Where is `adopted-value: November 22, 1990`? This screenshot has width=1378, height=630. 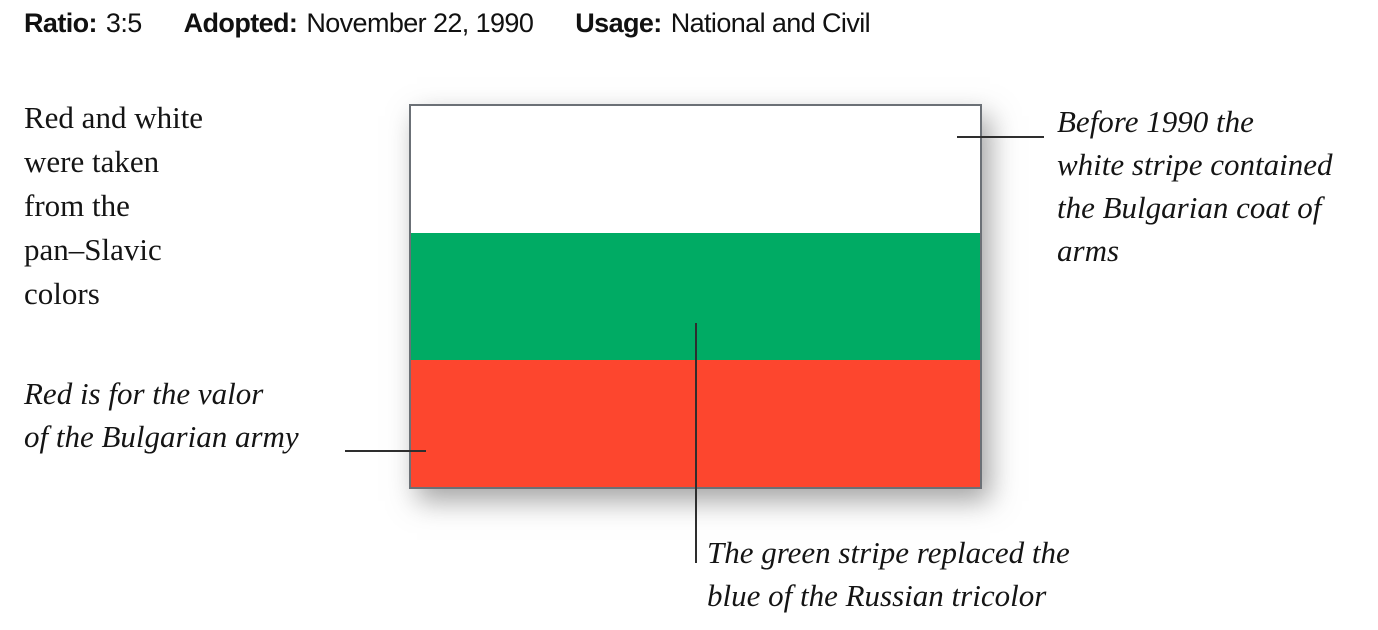
adopted-value: November 22, 1990 is located at coordinates (420, 23).